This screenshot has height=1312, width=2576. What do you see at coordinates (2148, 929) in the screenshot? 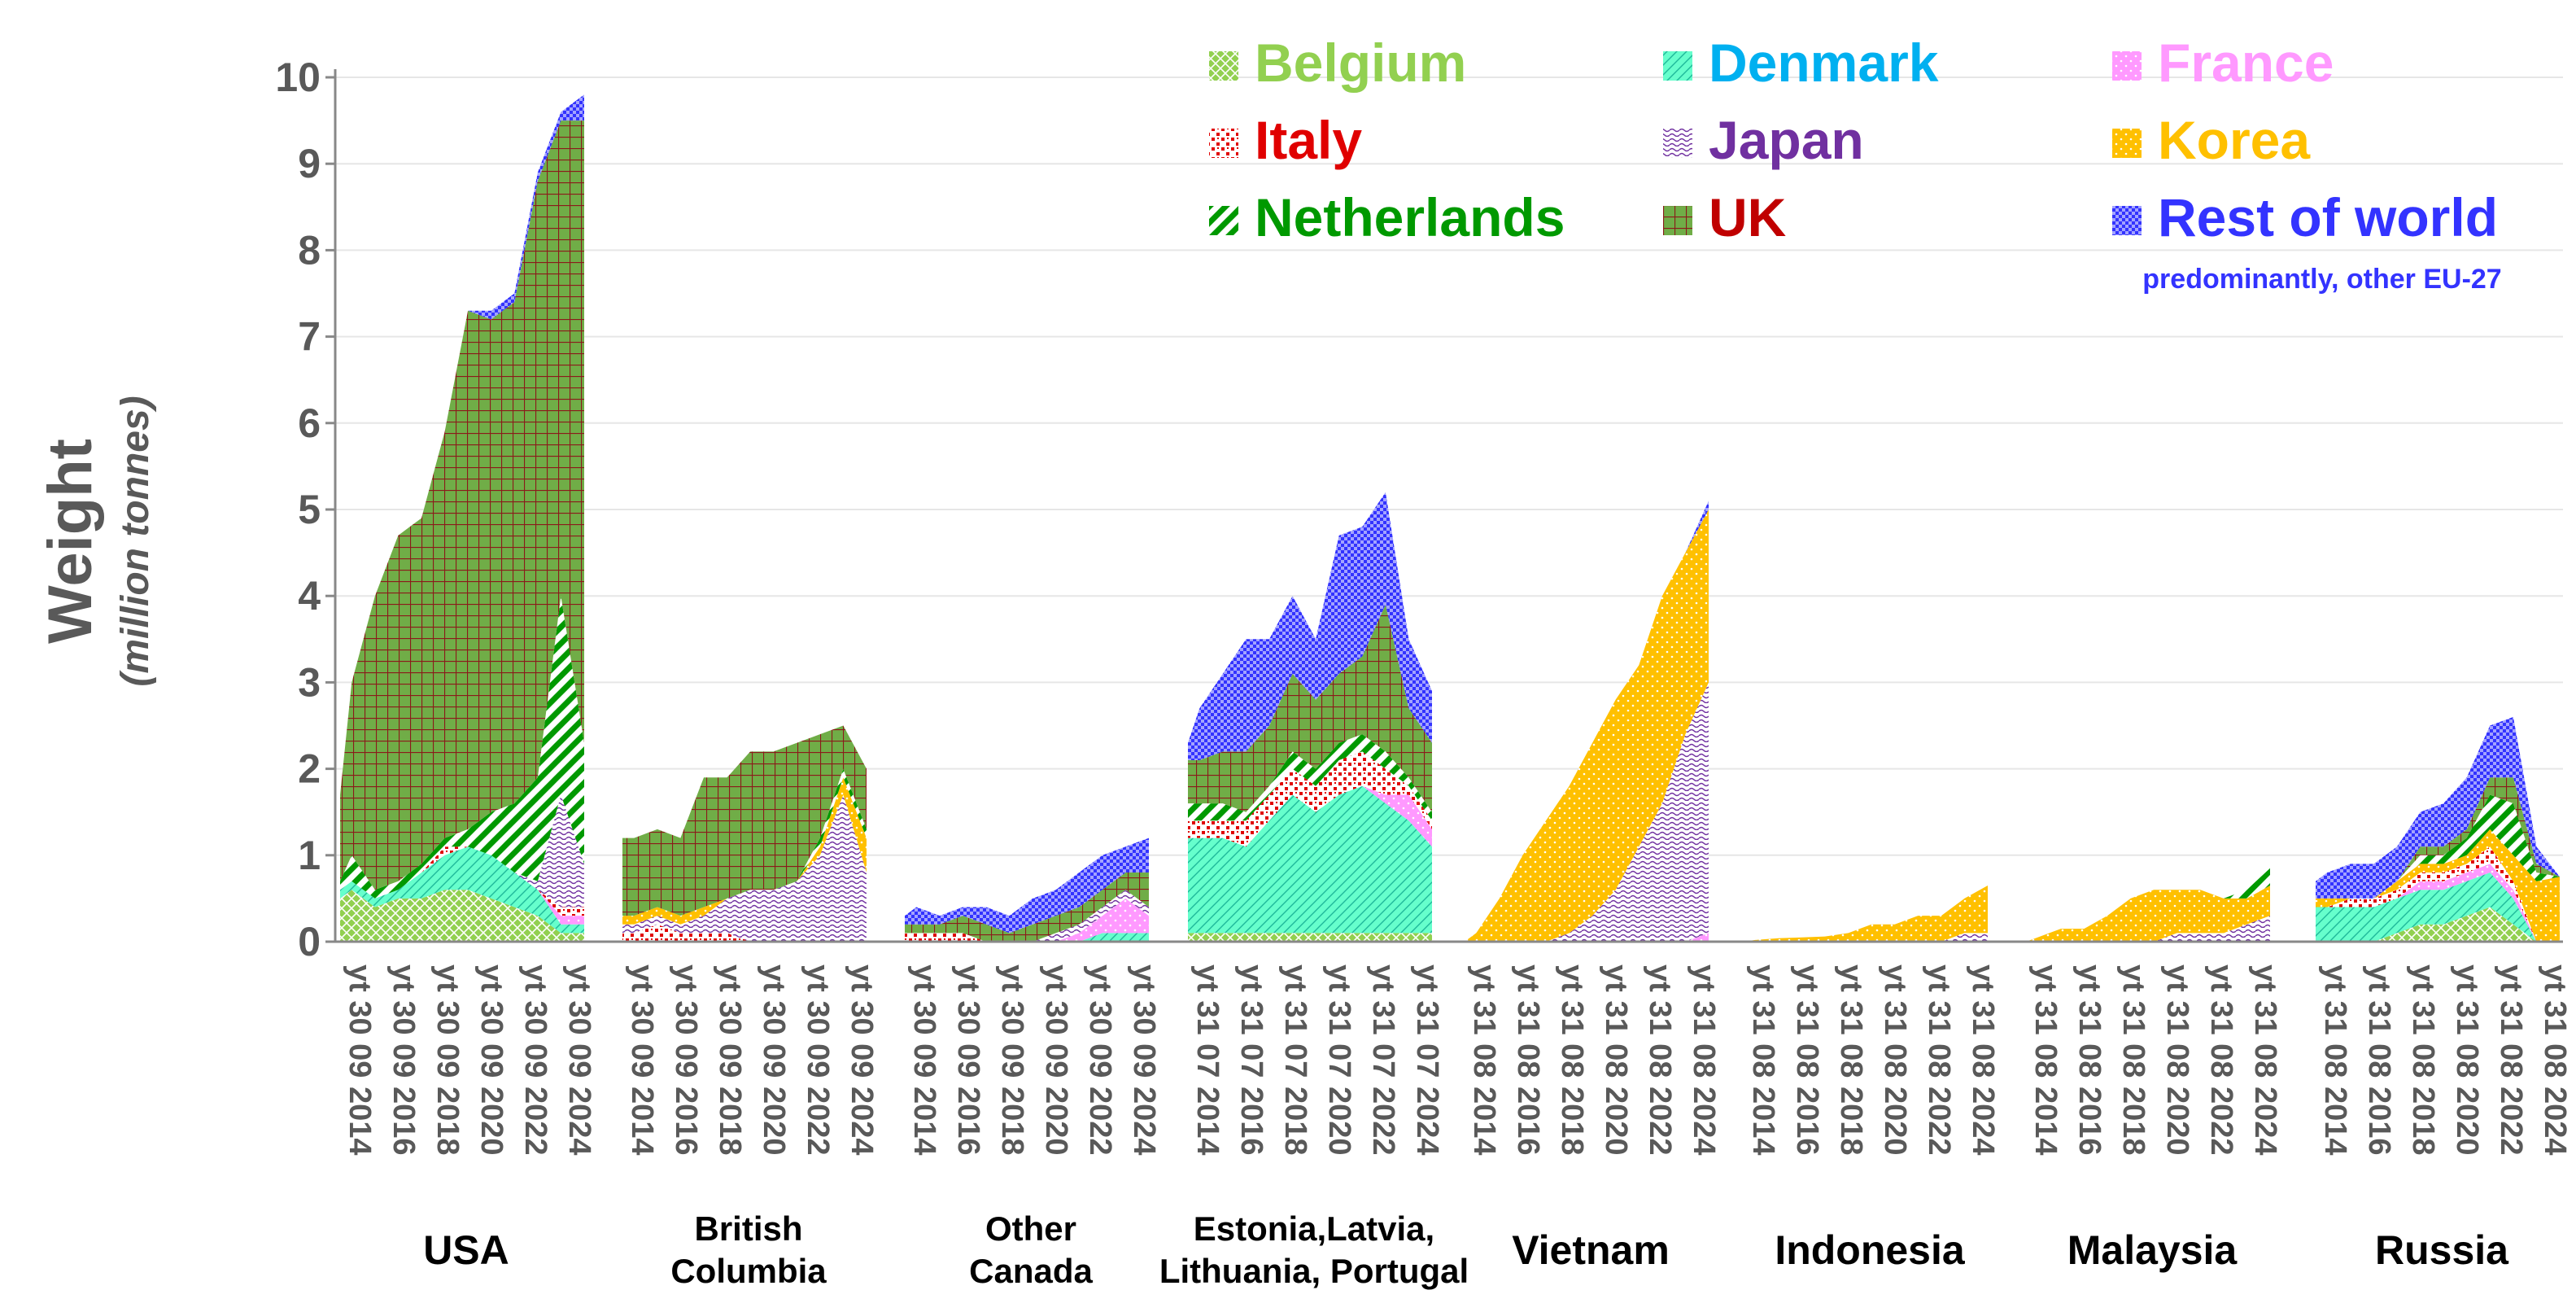
I see `area-malaysia-japan` at bounding box center [2148, 929].